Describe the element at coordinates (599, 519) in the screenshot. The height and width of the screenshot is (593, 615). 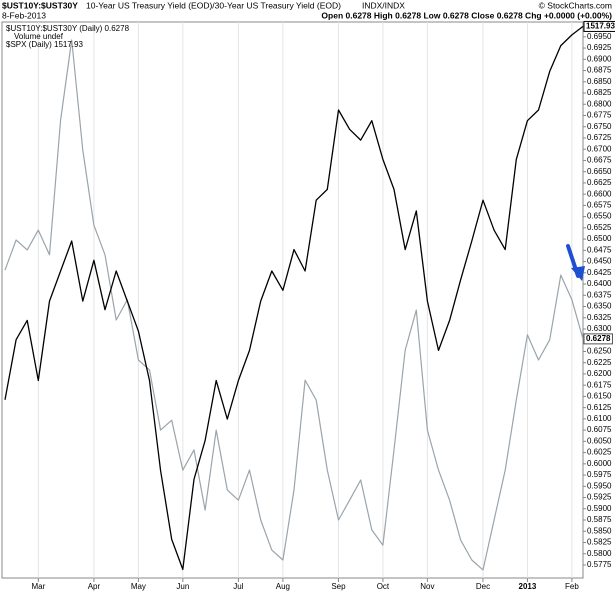
I see `y-tick-label: 0.5875` at that location.